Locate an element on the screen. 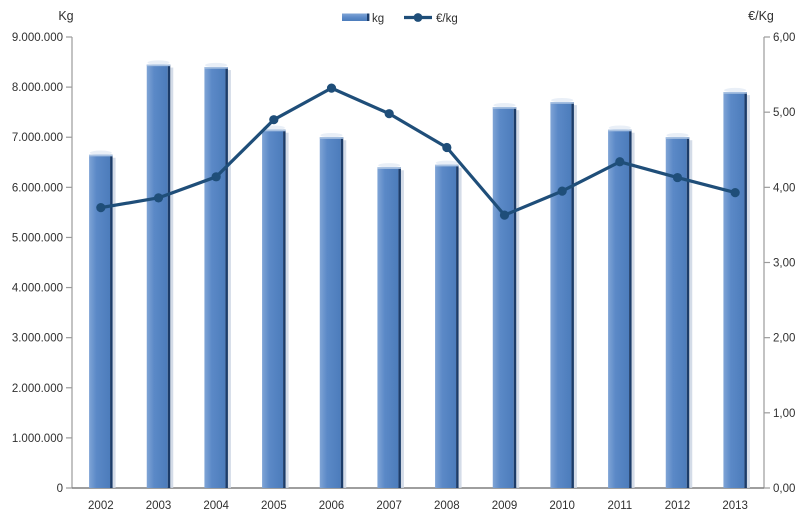 The width and height of the screenshot is (802, 528). right-axis-tick-label: 0,00 is located at coordinates (784, 489).